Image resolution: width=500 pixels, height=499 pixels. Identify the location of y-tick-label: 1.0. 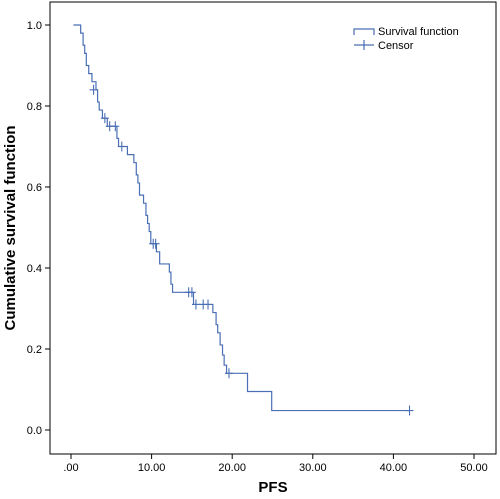
(34, 26).